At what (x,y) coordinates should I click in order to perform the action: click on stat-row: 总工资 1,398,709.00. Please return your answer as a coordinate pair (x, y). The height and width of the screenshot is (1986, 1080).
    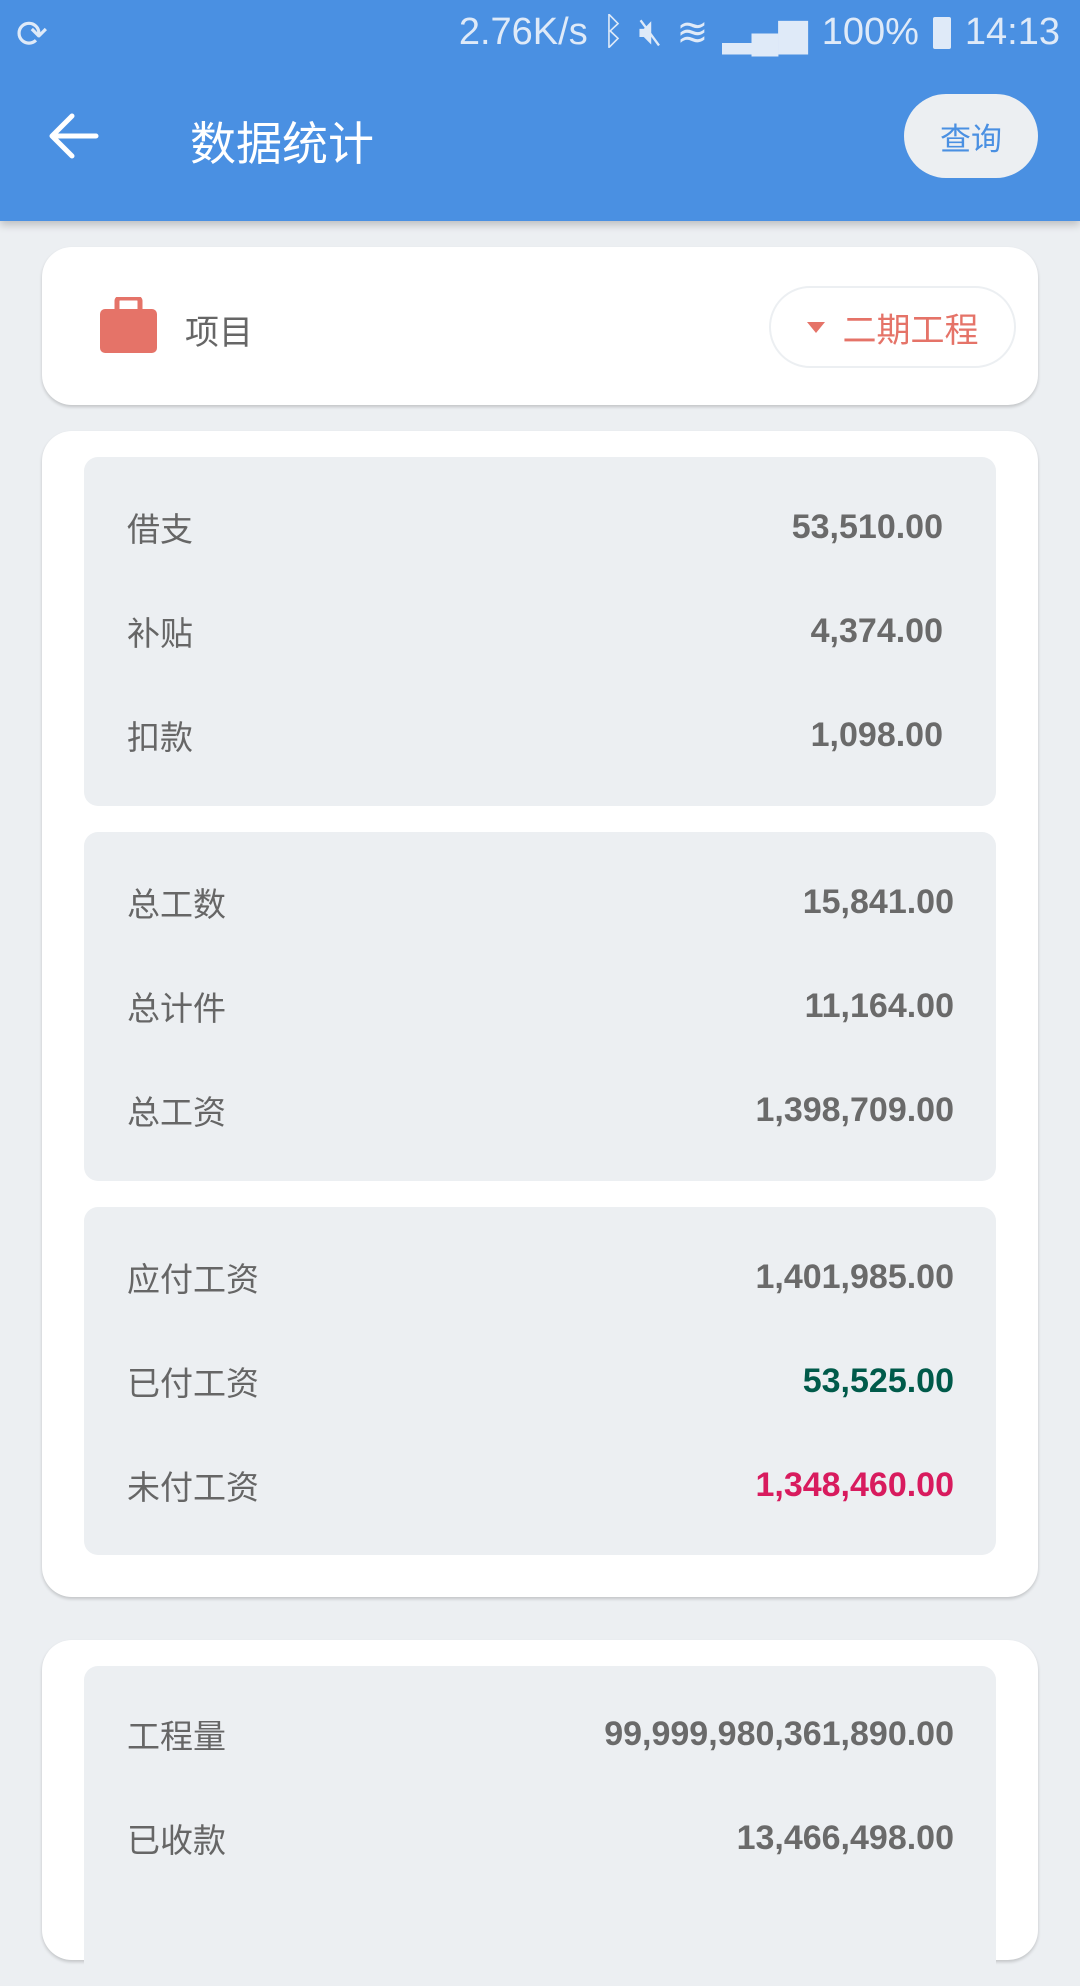
    Looking at the image, I should click on (540, 1110).